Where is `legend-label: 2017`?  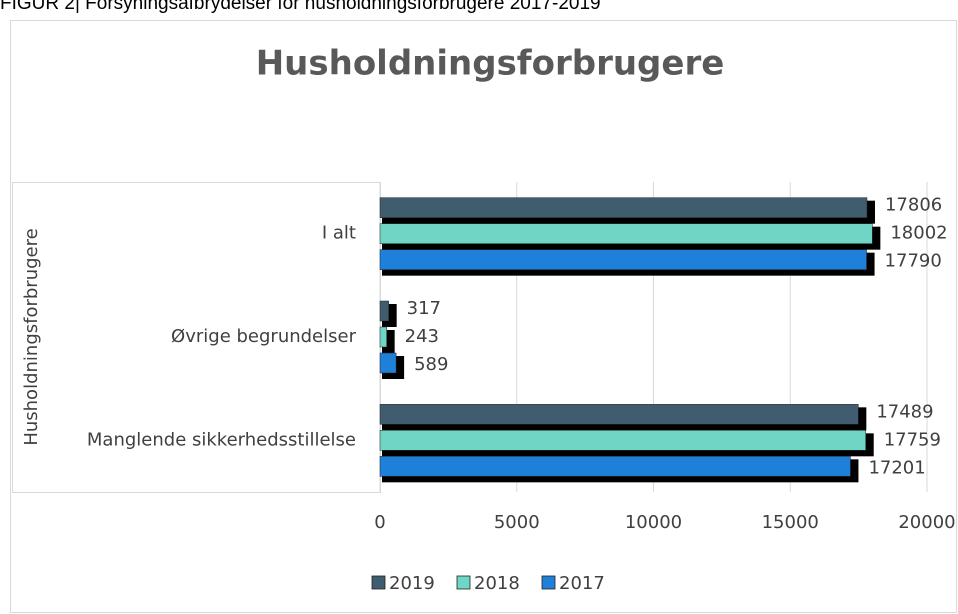
legend-label: 2017 is located at coordinates (582, 583).